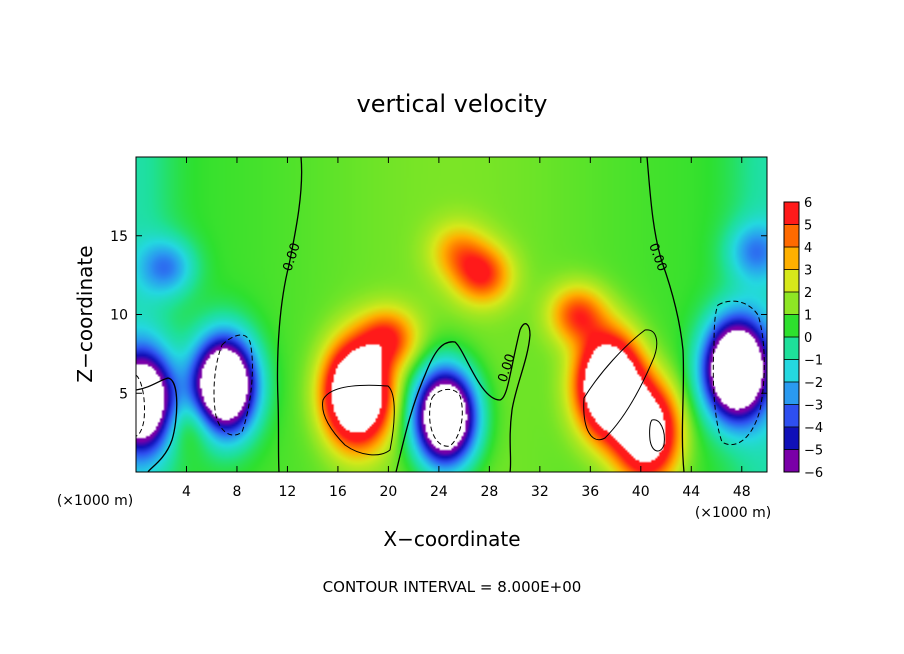 This screenshot has width=904, height=654. I want to click on y-tick-label: 15, so click(119, 237).